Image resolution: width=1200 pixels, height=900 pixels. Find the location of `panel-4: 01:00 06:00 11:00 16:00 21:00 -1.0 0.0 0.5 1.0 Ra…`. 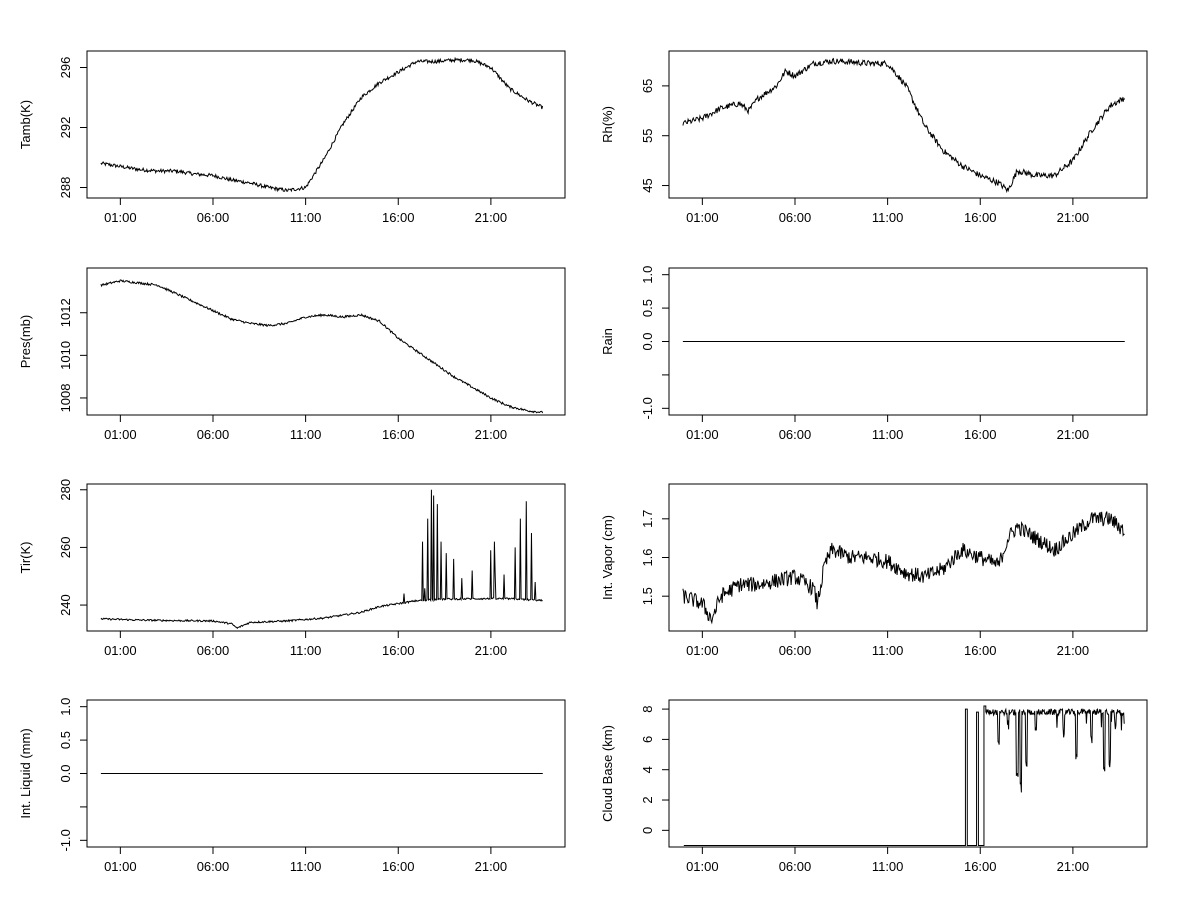

panel-4: 01:00 06:00 11:00 16:00 21:00 -1.0 0.0 0.5 1.0 Ra… is located at coordinates (874, 354).